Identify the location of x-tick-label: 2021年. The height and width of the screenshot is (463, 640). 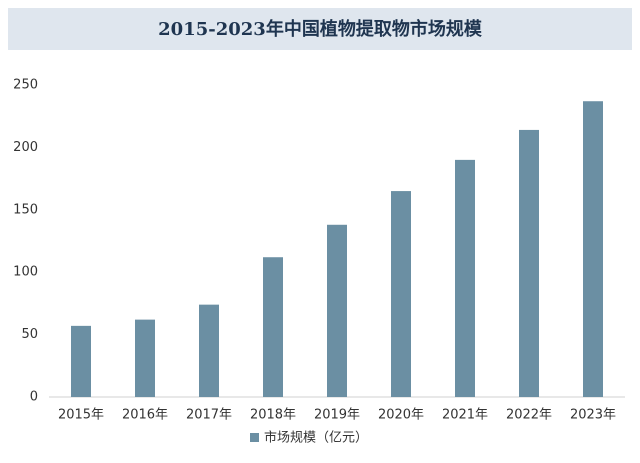
(465, 415).